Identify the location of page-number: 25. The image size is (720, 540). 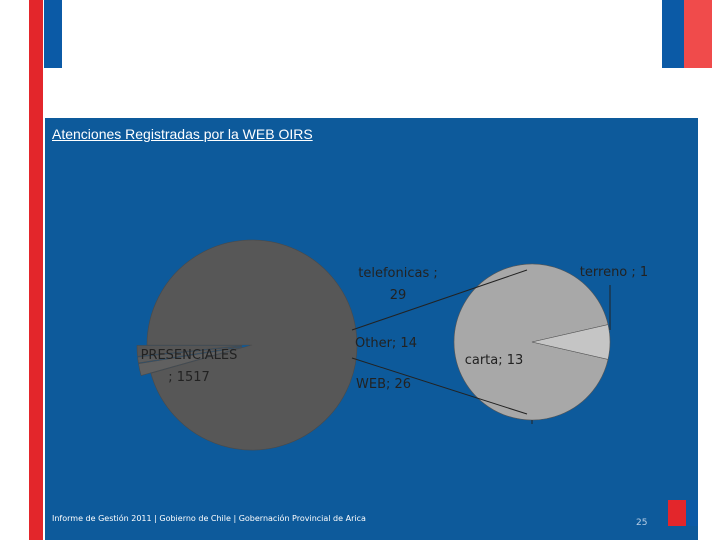
(642, 523).